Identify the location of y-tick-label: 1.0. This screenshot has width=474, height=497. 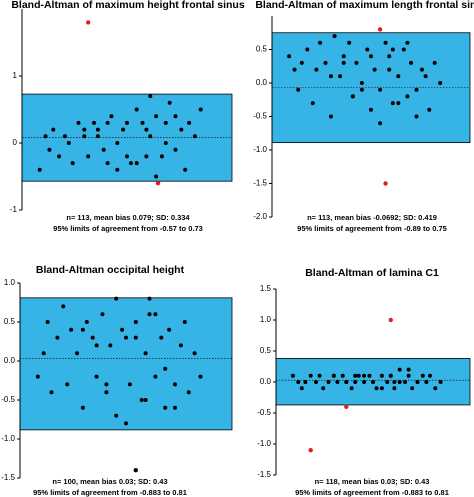
(10, 282).